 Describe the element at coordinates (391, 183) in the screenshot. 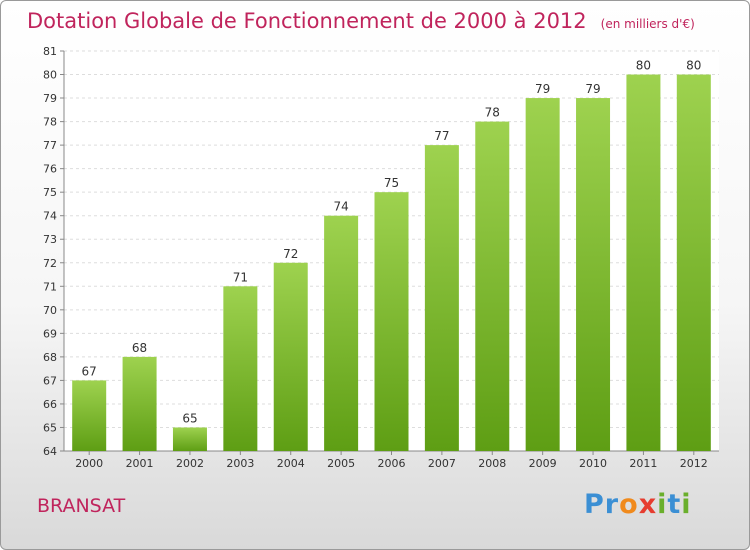

I see `bar-value-label: 75` at that location.